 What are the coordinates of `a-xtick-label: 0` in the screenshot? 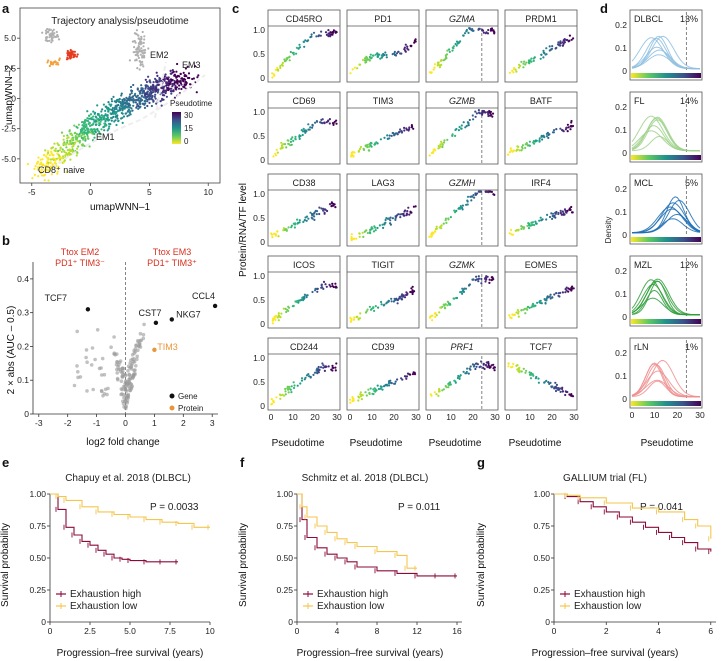 It's located at (90, 192).